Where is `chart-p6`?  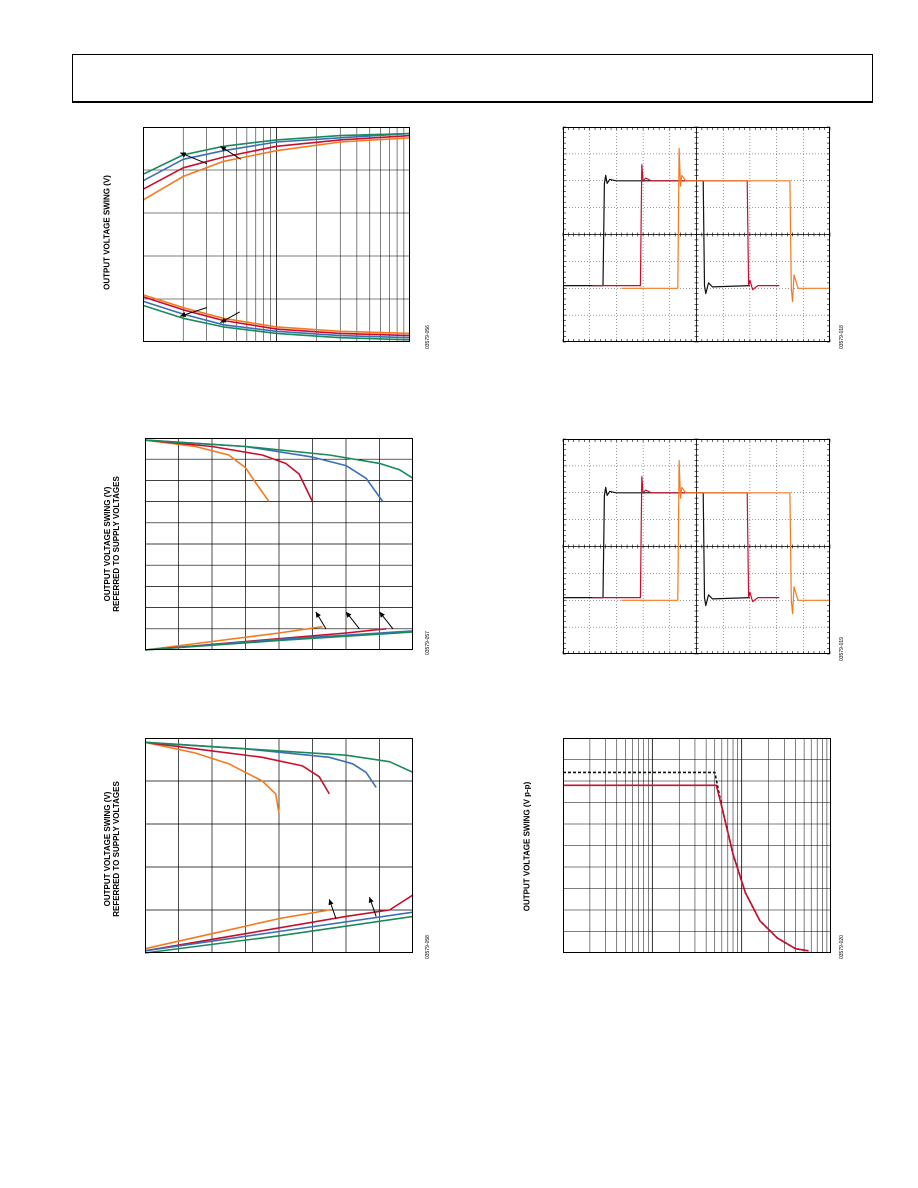 chart-p6 is located at coordinates (697, 845).